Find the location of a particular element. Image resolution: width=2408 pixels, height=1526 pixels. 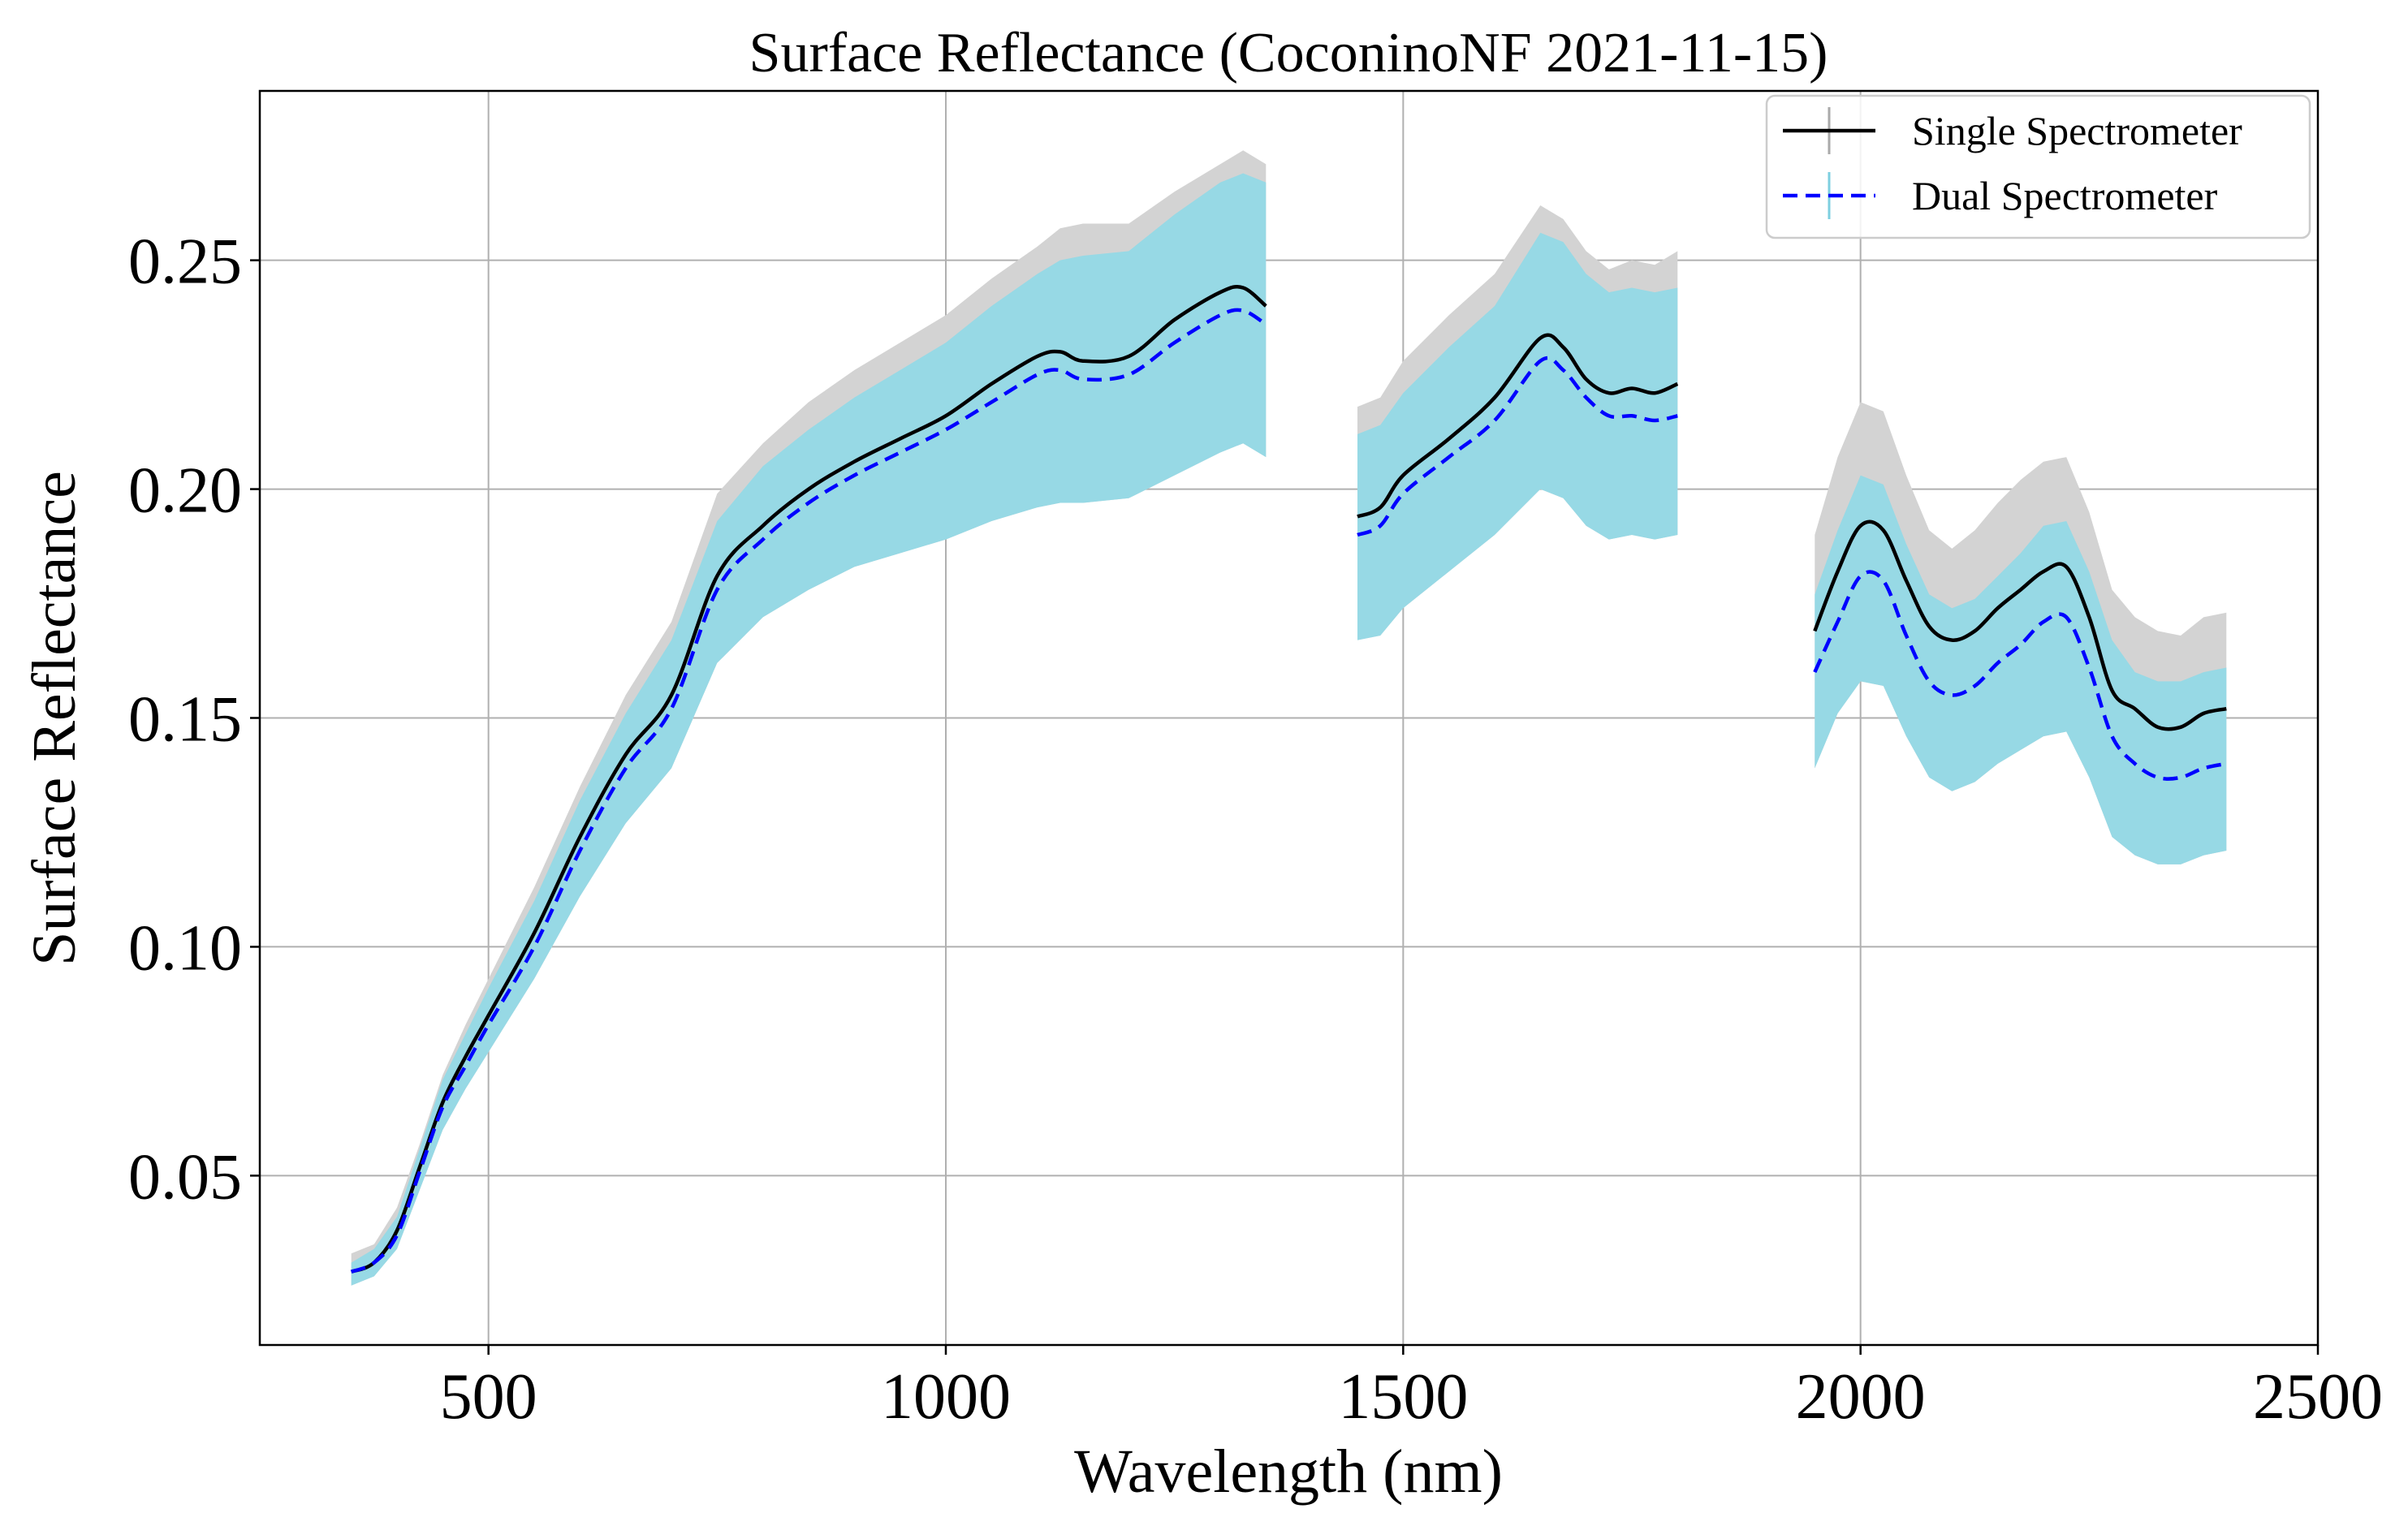

y-tick-label: 0.05 is located at coordinates (185, 1177).